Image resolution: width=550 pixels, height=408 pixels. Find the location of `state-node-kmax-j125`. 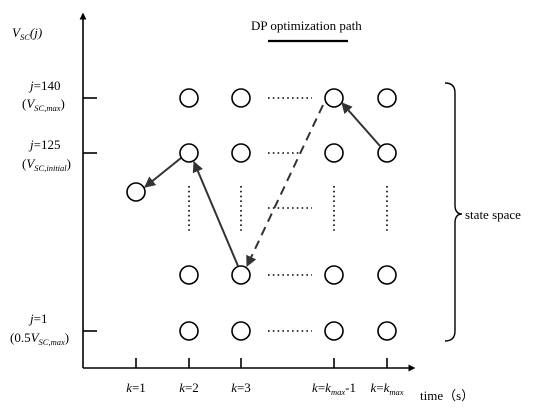

state-node-kmax-j125 is located at coordinates (387, 153).